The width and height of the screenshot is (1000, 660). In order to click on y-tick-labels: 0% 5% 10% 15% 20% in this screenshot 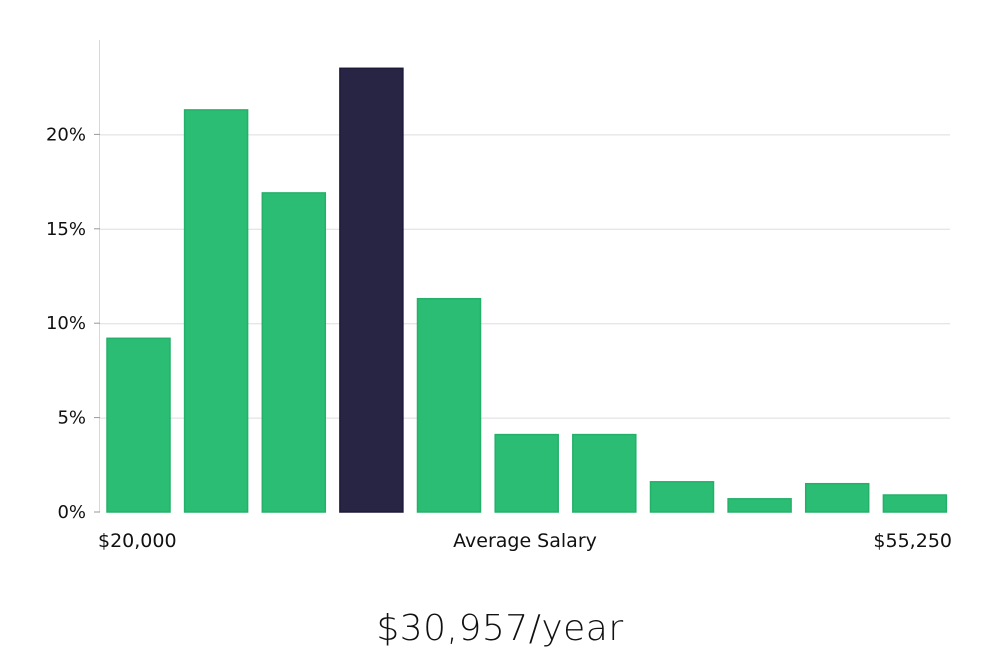, I will do `click(73, 323)`.